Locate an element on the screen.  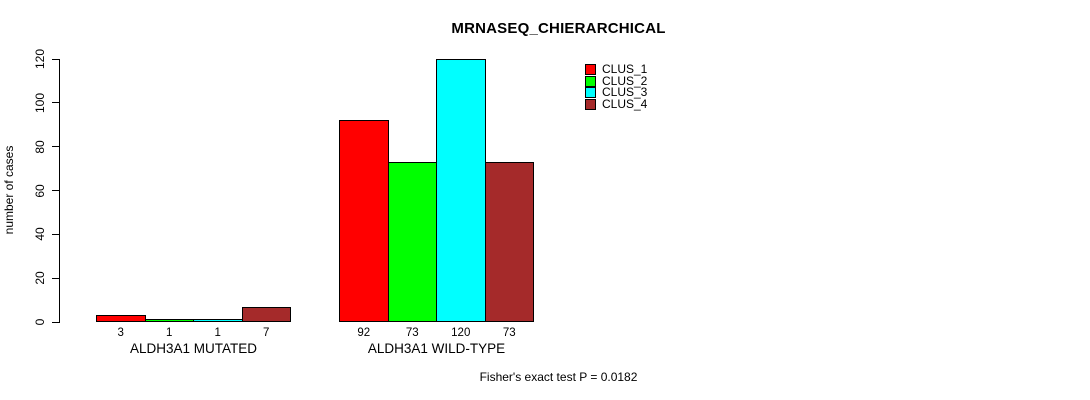
bar-value-label-clus-4-aldh3a1-wild-type: 73 is located at coordinates (509, 333).